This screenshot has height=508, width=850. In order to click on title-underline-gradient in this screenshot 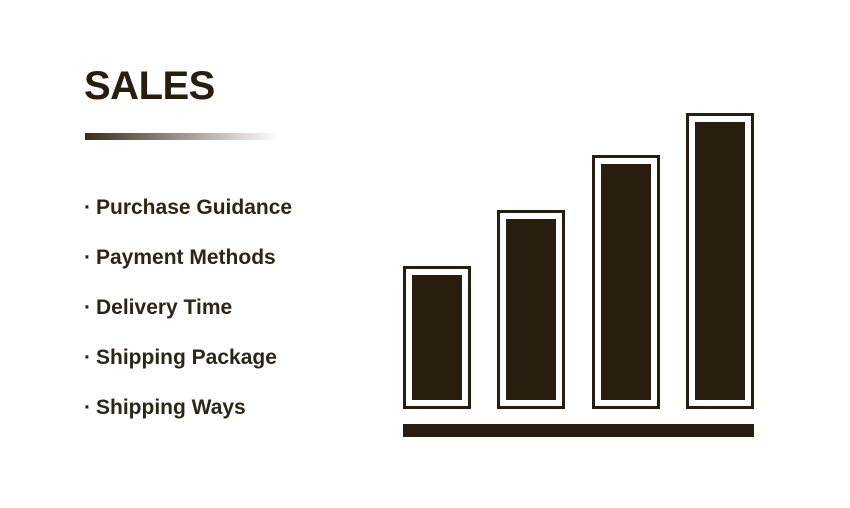, I will do `click(181, 136)`.